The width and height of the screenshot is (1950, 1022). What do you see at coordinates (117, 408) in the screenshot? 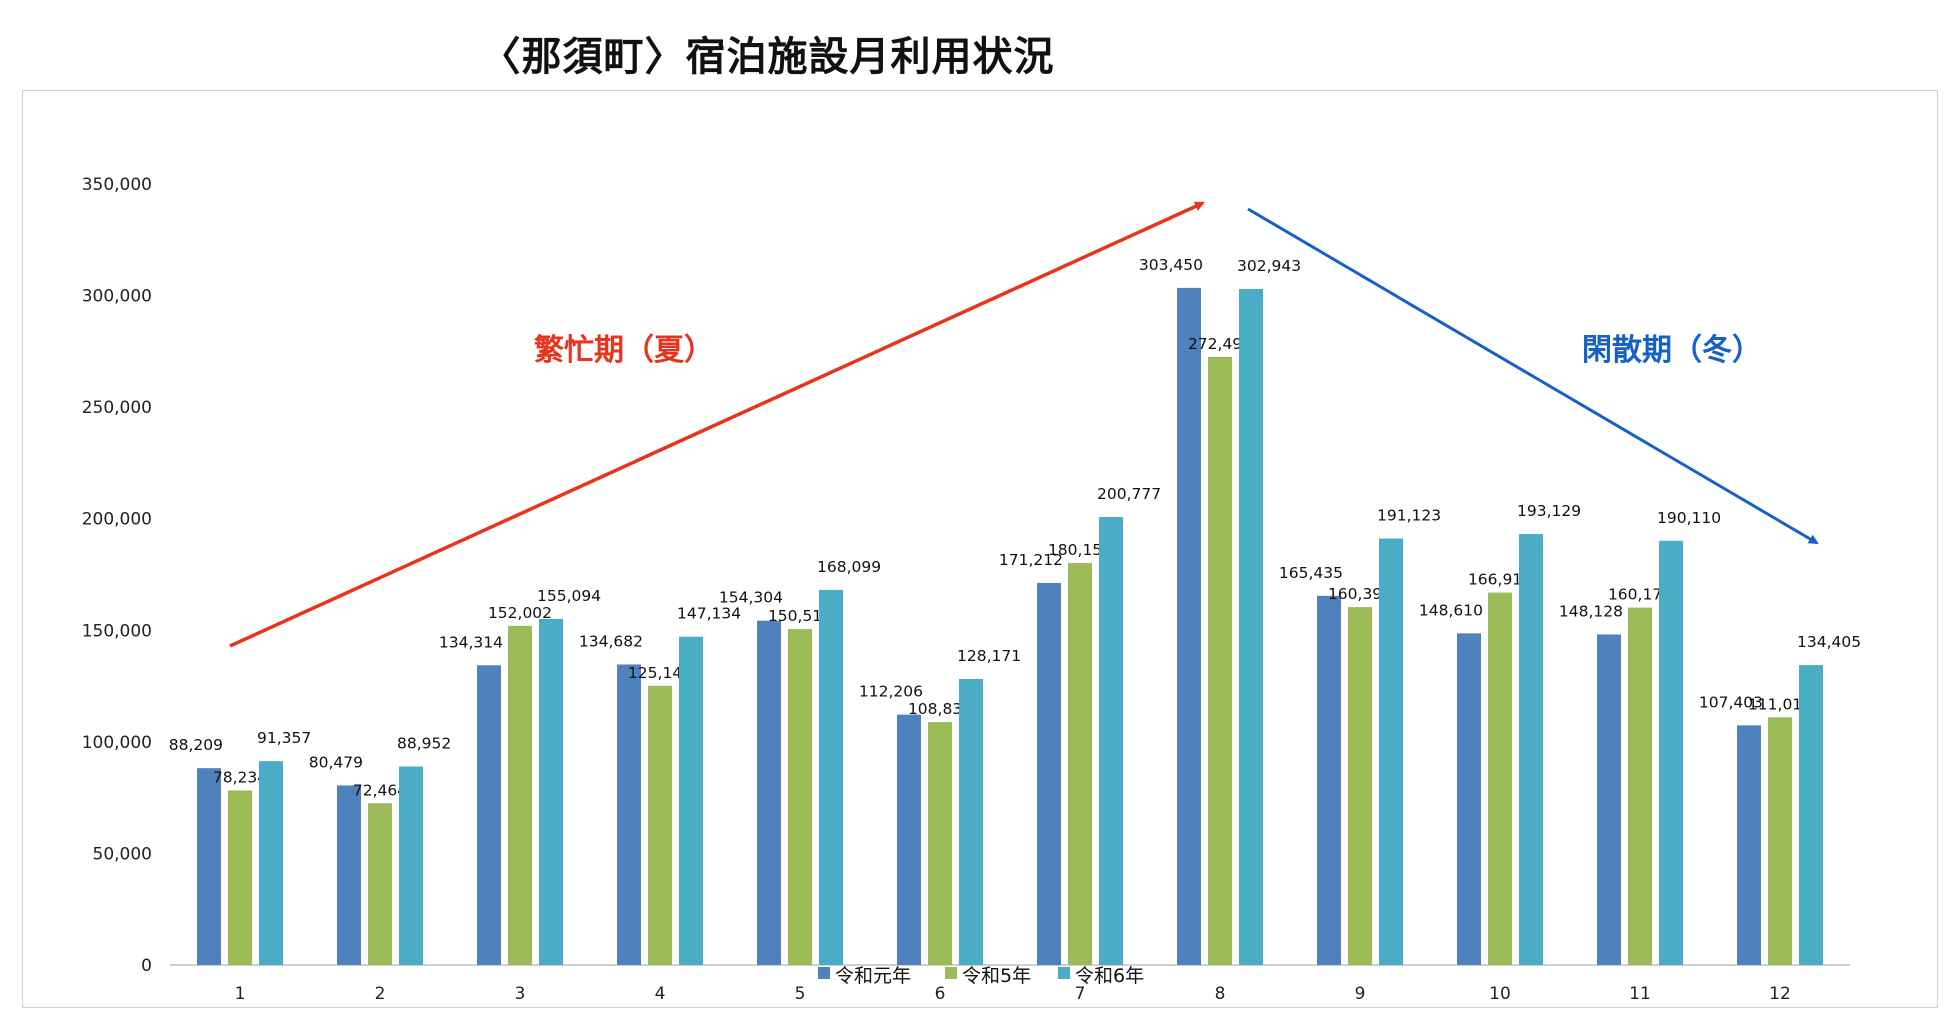
I see `y-tick-label: 250,000` at bounding box center [117, 408].